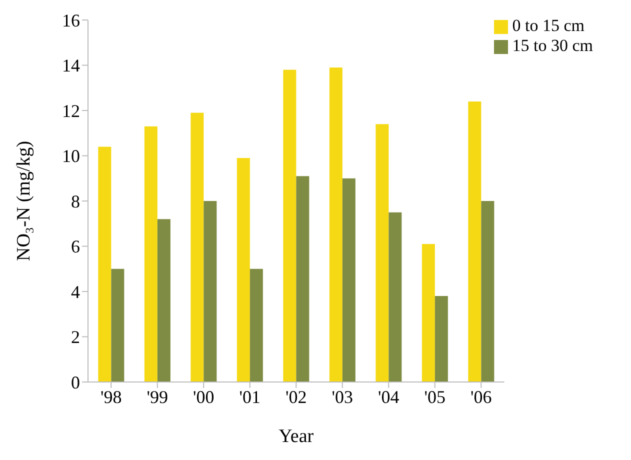 The height and width of the screenshot is (460, 631). I want to click on x-tick-label: '05, so click(435, 396).